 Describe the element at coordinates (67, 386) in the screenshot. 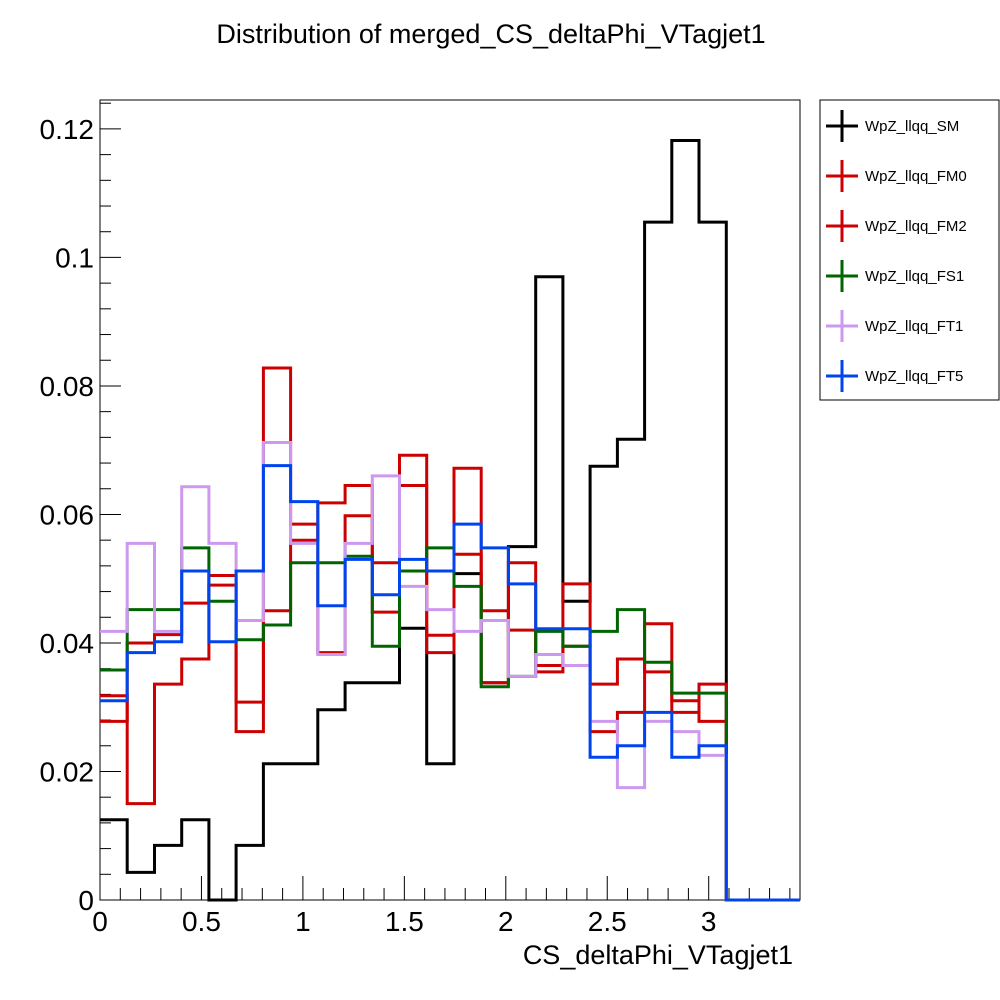

I see `y-tick-label: 0.08` at that location.